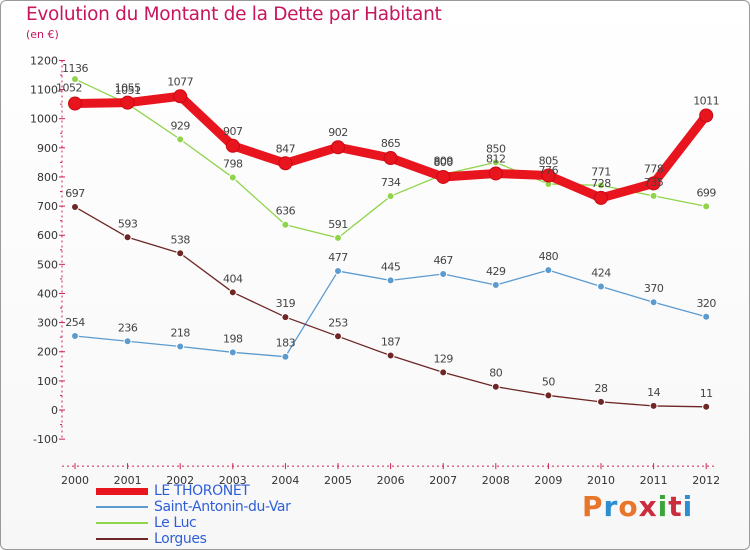 This screenshot has width=750, height=550. What do you see at coordinates (180, 332) in the screenshot?
I see `data-label: 218` at bounding box center [180, 332].